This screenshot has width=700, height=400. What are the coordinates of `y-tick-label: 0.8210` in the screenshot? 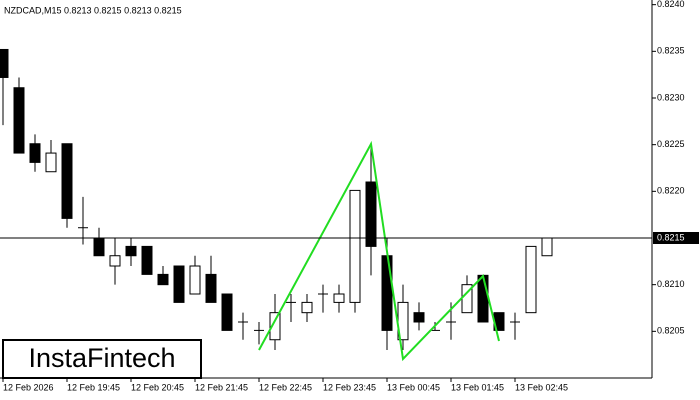 It's located at (671, 284).